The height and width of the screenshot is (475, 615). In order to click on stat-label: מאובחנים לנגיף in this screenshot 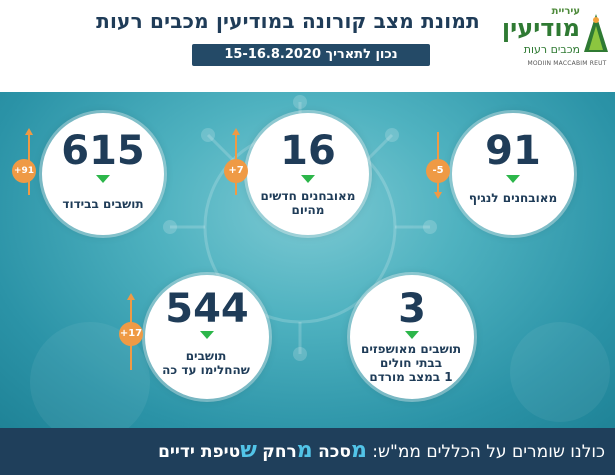, I will do `click(513, 198)`.